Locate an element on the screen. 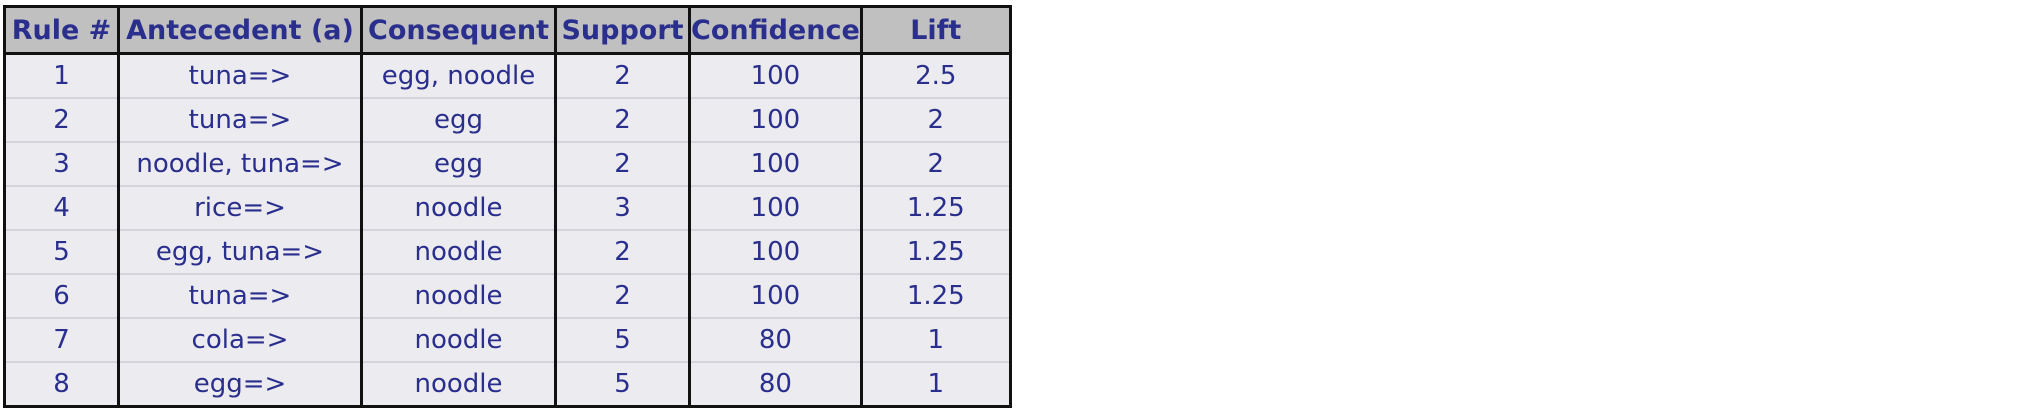 The image size is (2020, 415). cell-support: 3 is located at coordinates (622, 208).